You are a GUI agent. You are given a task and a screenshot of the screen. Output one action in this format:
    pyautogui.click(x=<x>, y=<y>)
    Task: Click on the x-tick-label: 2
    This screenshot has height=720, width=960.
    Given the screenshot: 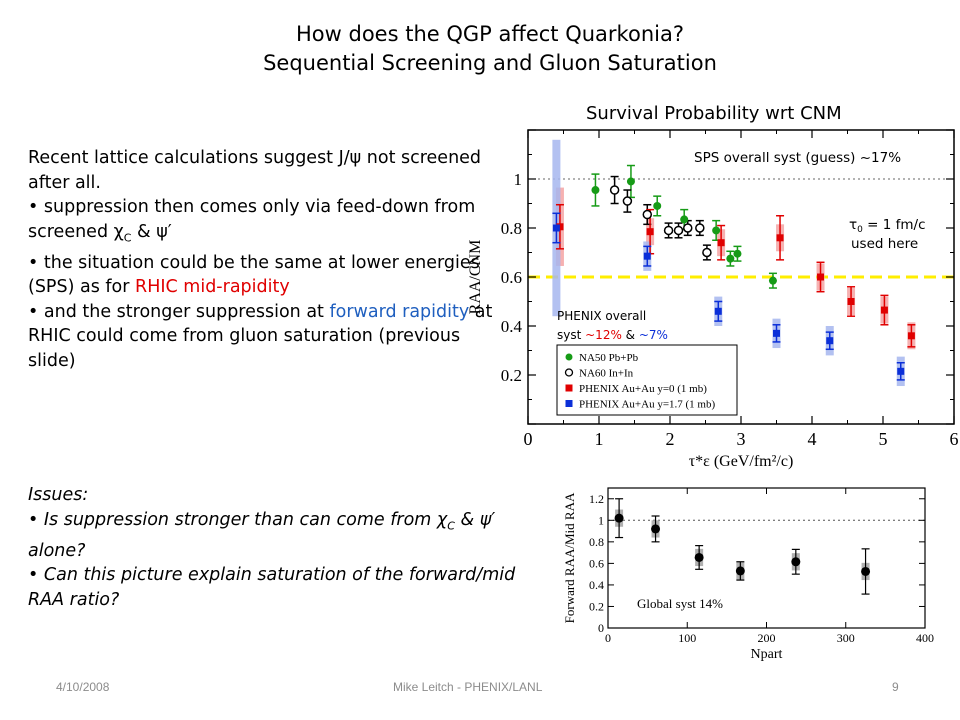 What is the action you would take?
    pyautogui.click(x=670, y=439)
    